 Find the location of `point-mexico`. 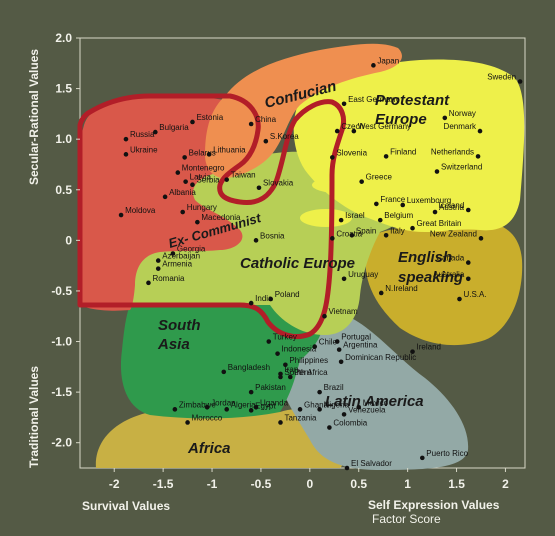

point-mexico is located at coordinates (359, 407).